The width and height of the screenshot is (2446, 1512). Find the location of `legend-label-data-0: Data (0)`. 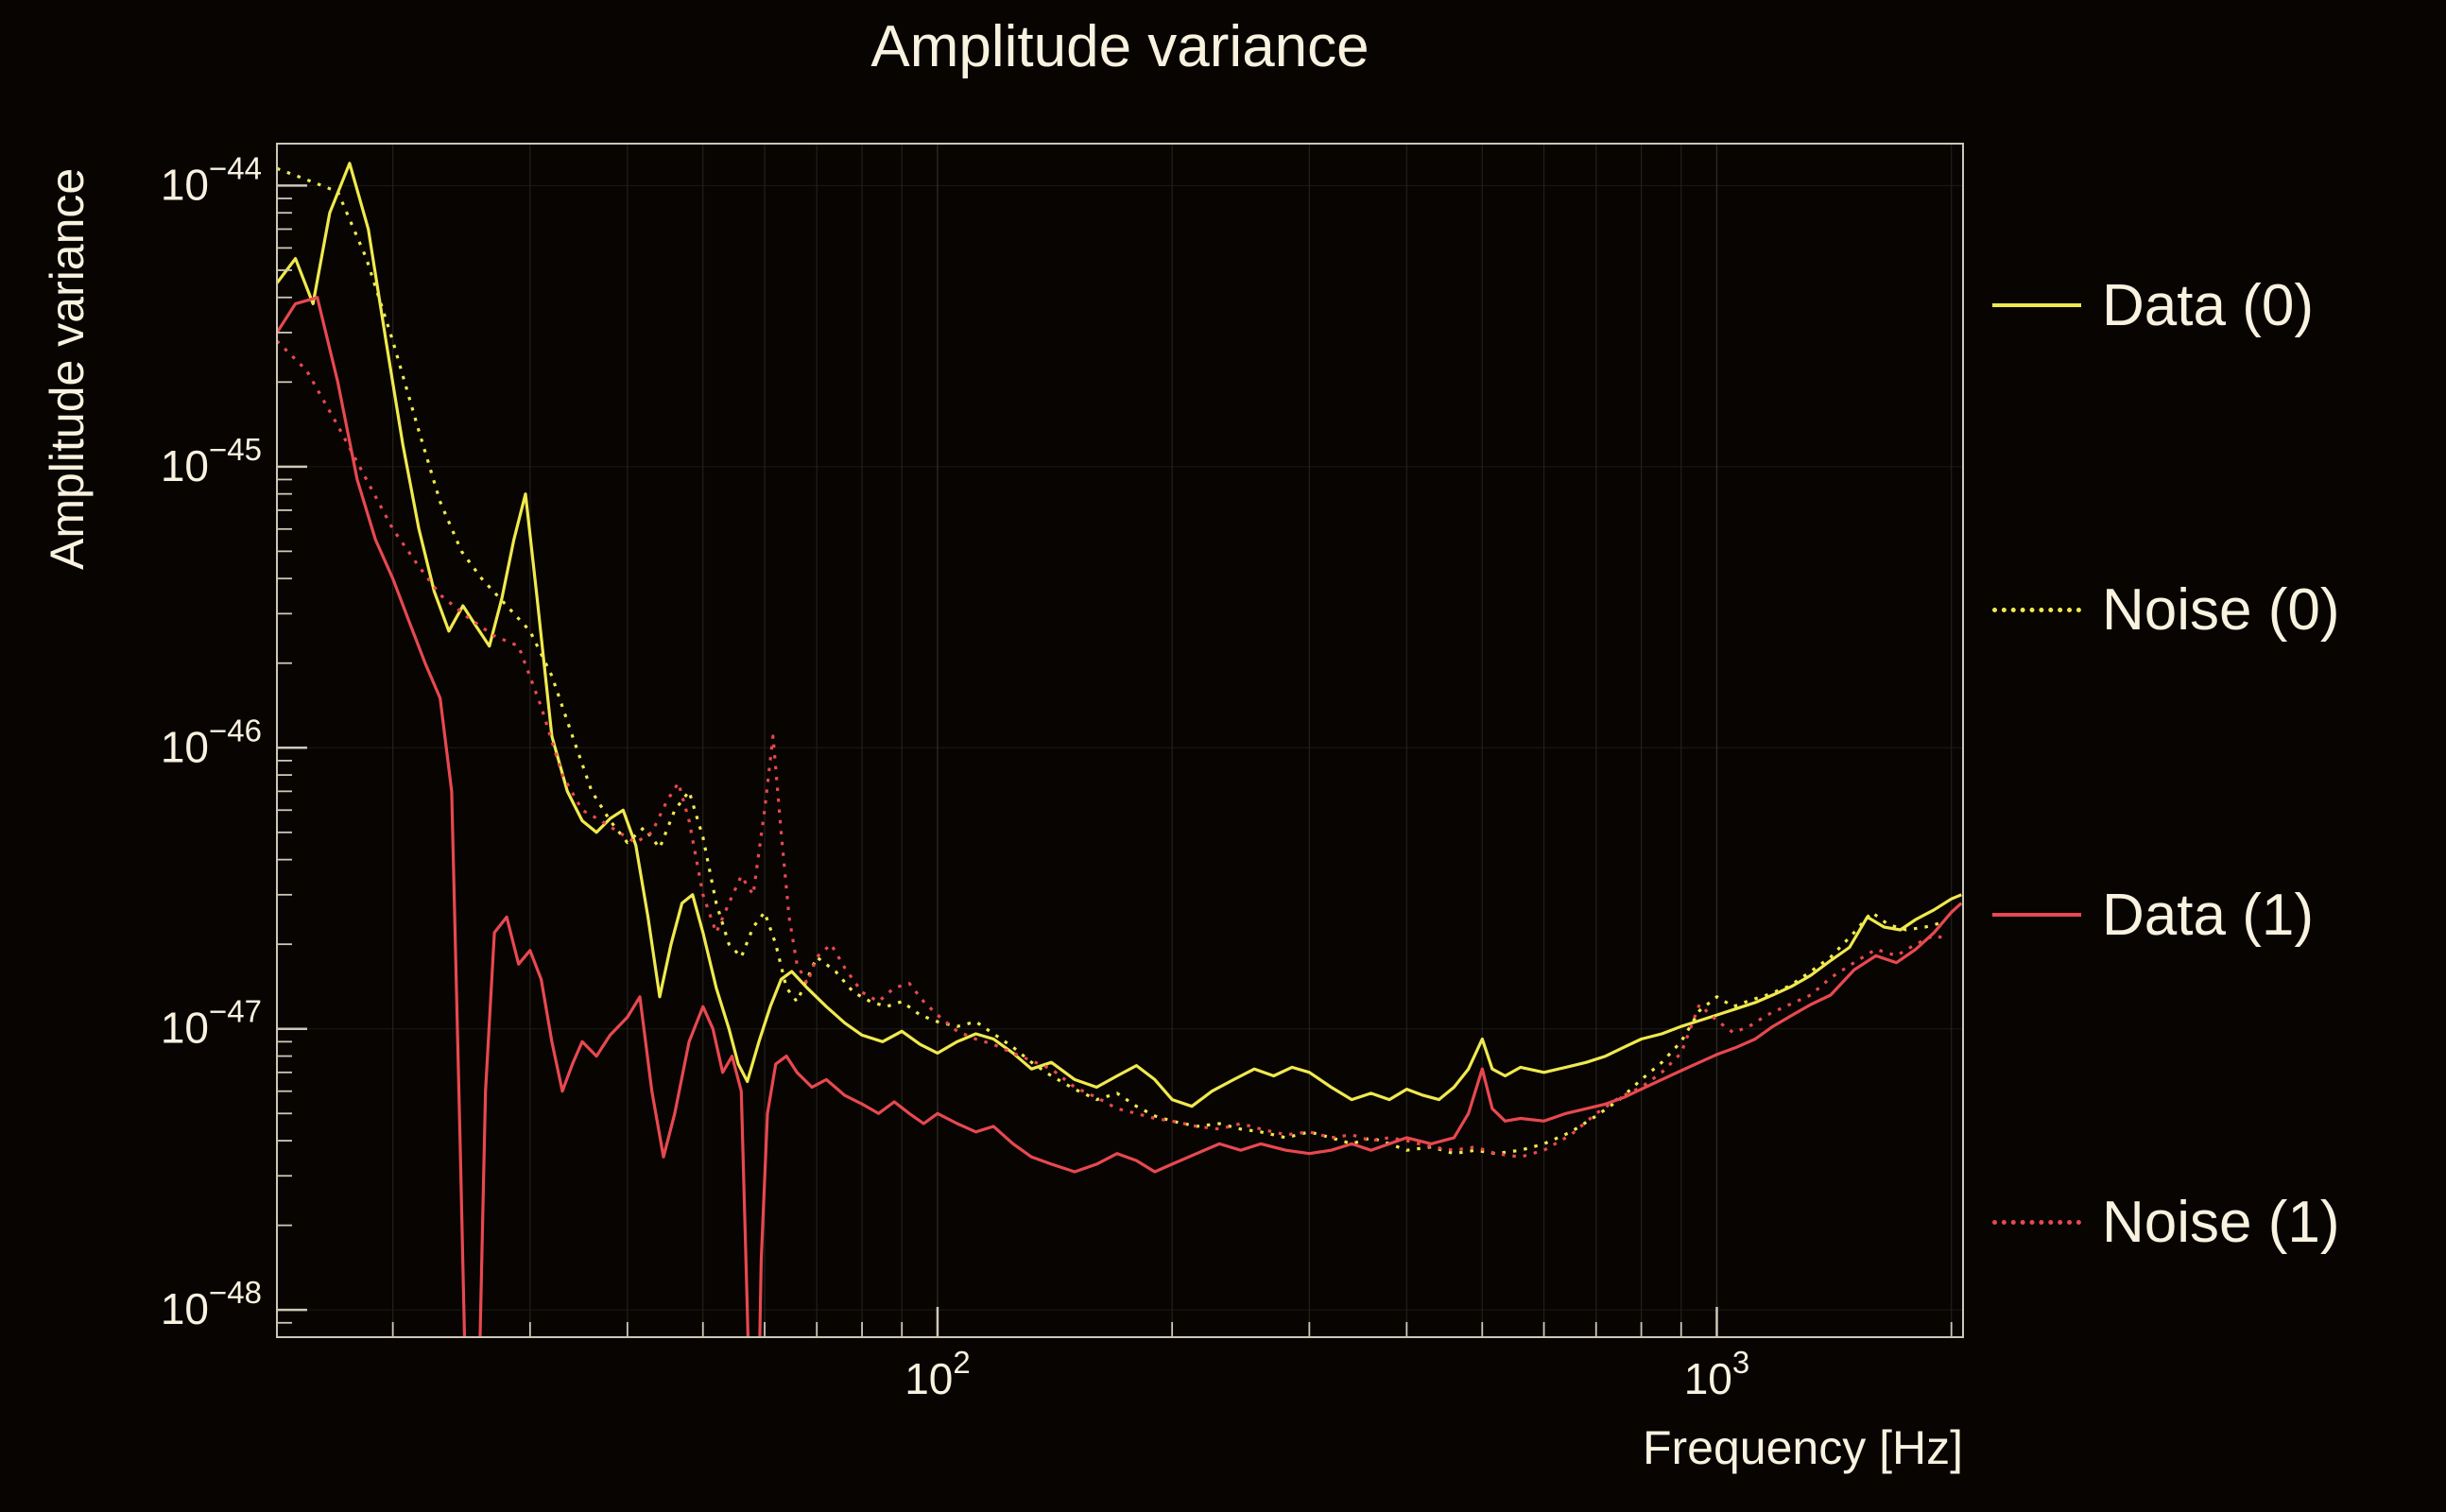

legend-label-data-0: Data (0) is located at coordinates (2208, 305).